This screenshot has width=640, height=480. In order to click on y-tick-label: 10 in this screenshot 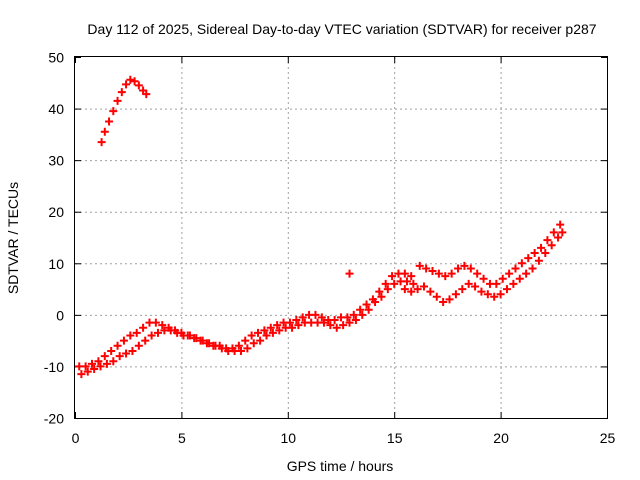, I will do `click(56, 264)`.